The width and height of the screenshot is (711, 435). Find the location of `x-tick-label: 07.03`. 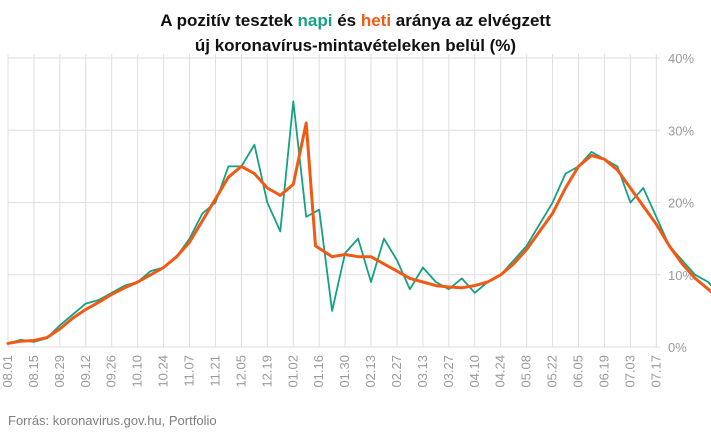

x-tick-label: 07.03 is located at coordinates (629, 371).